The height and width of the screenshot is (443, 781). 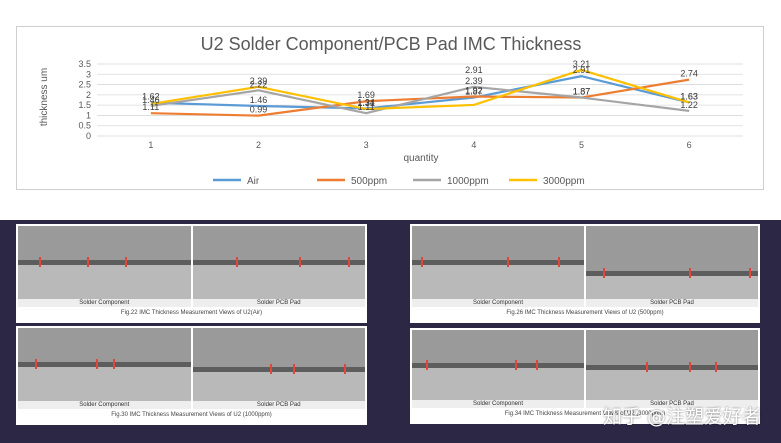 I want to click on series-line-500ppm, so click(x=420, y=97).